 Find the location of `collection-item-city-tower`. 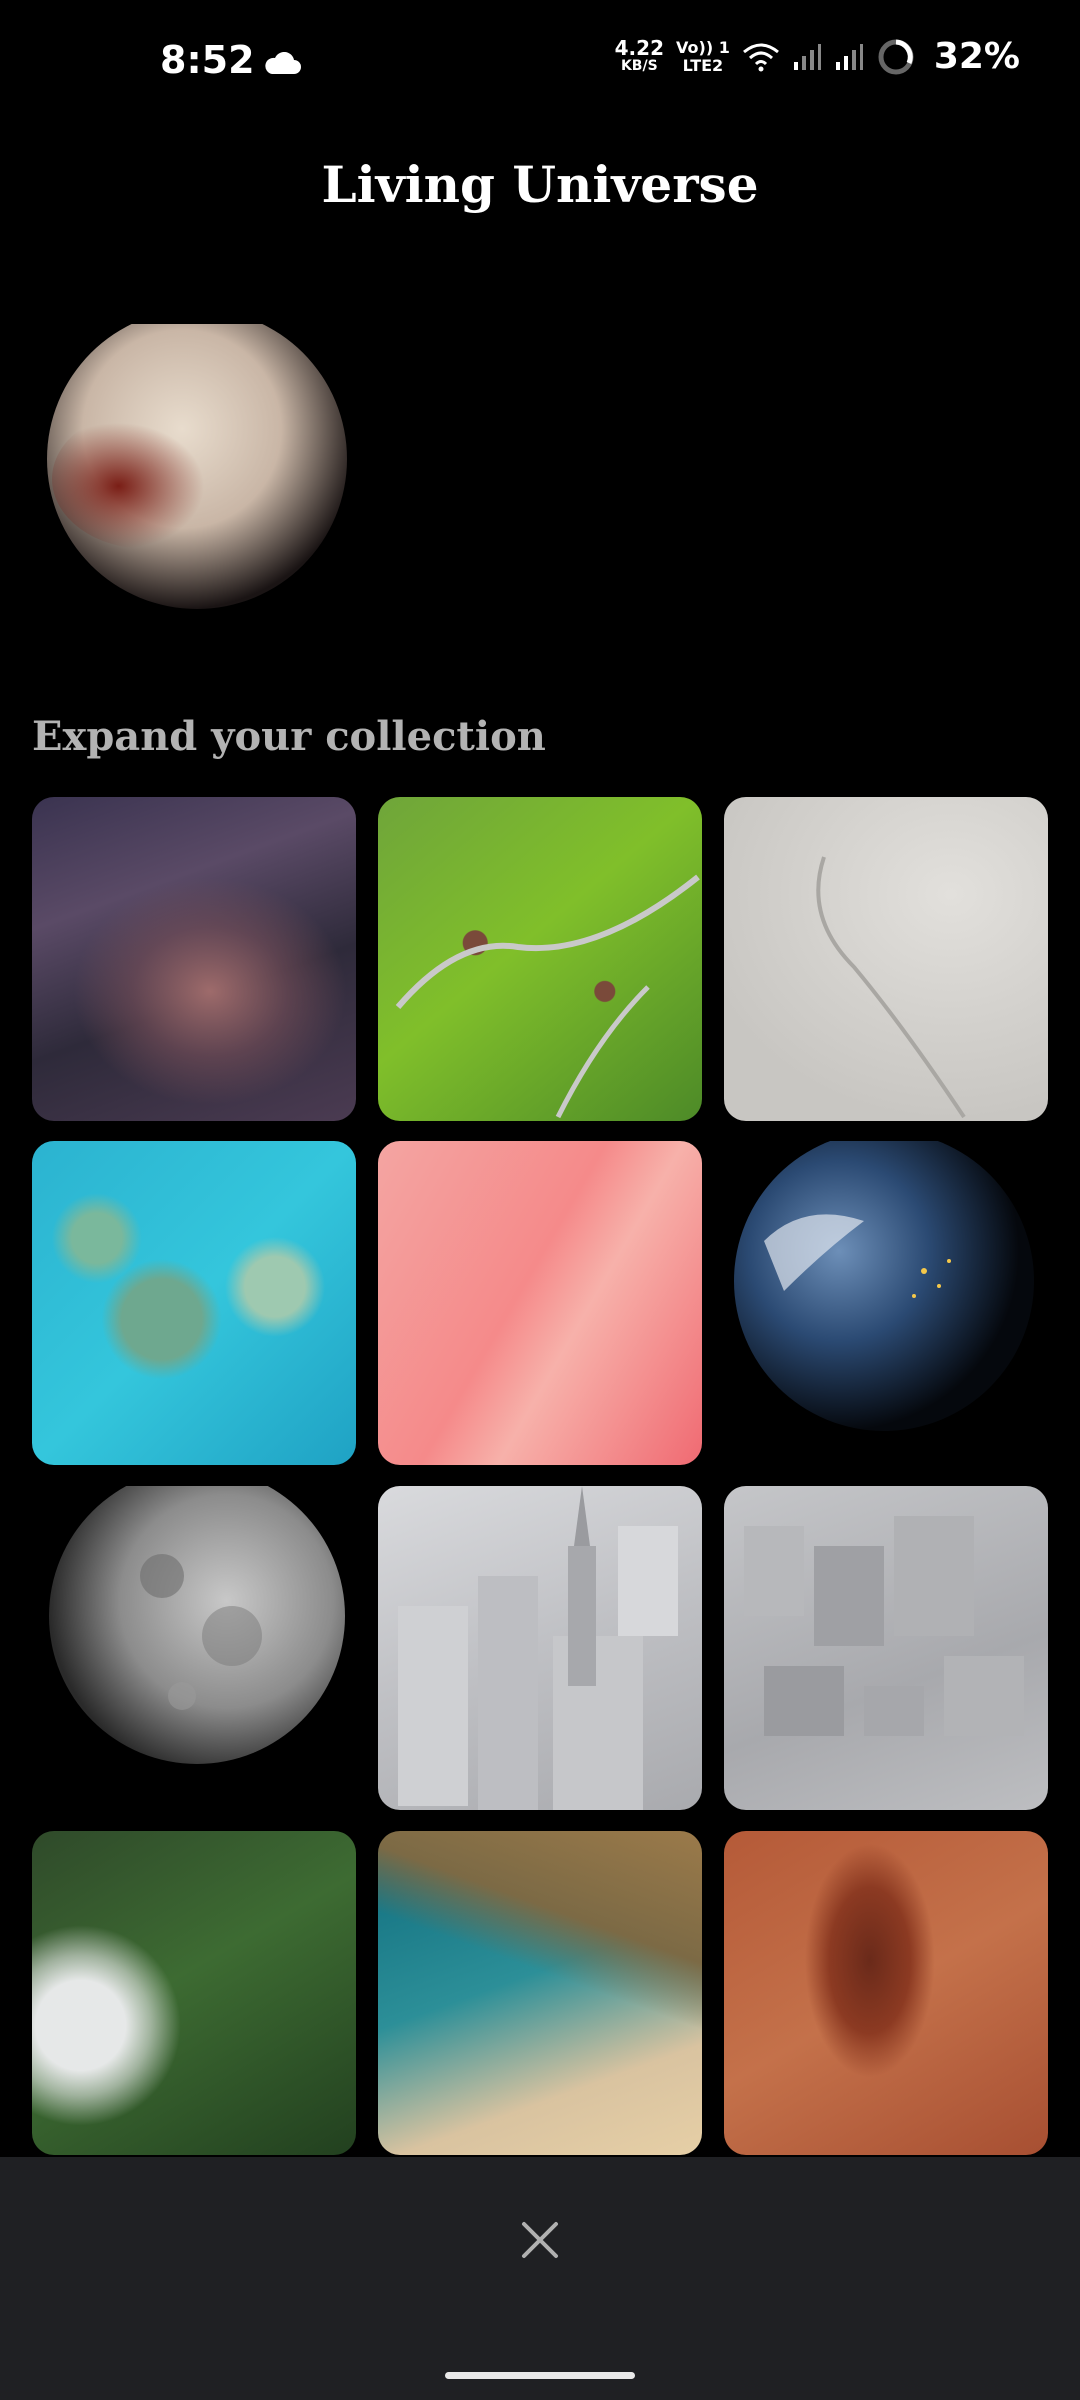

collection-item-city-tower is located at coordinates (540, 1648).